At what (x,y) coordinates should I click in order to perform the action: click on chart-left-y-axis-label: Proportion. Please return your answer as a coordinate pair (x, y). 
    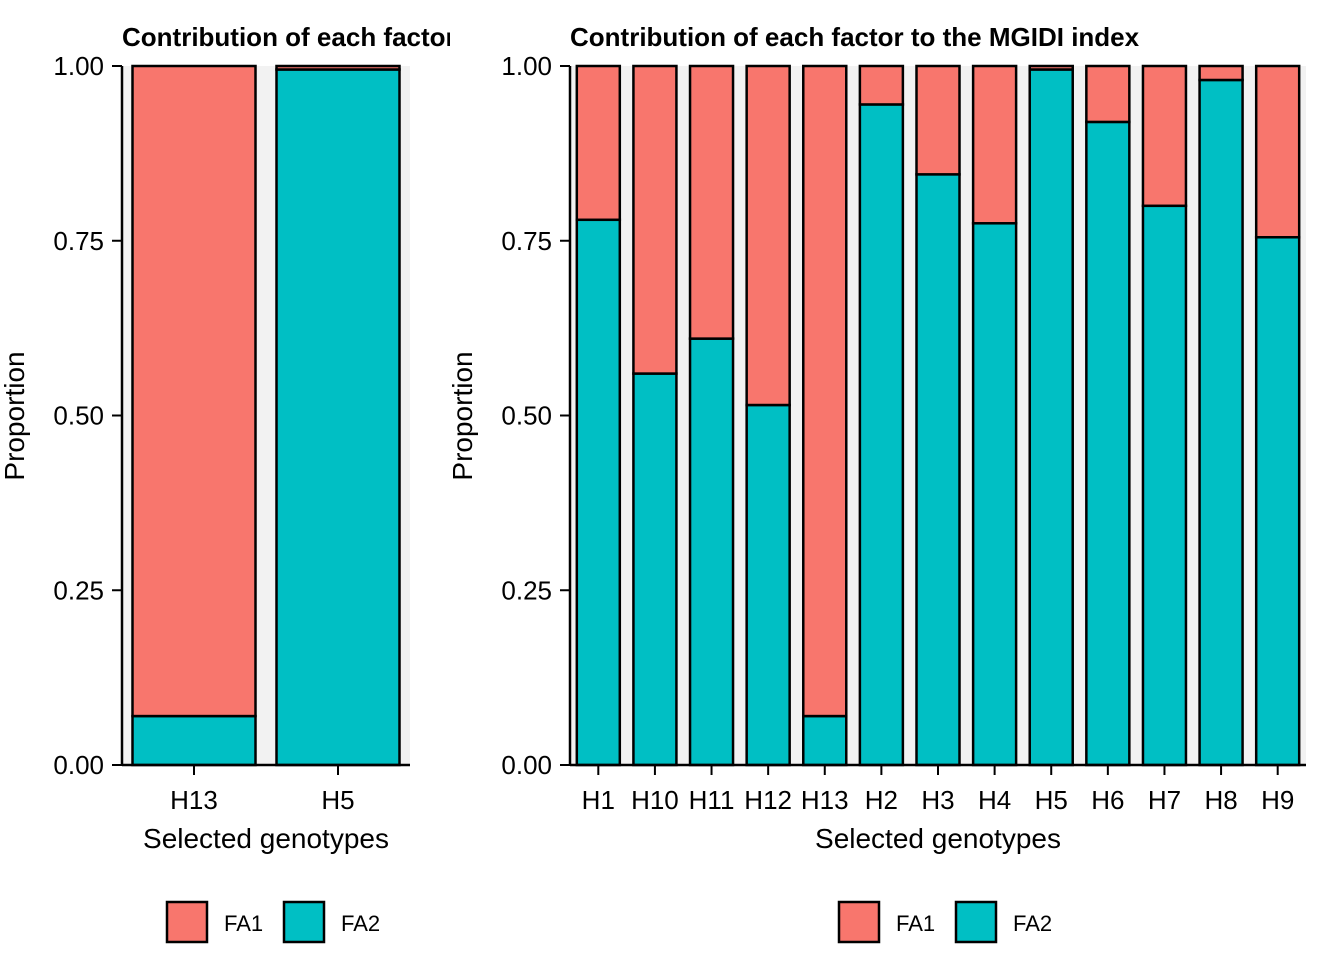
    Looking at the image, I should click on (15, 415).